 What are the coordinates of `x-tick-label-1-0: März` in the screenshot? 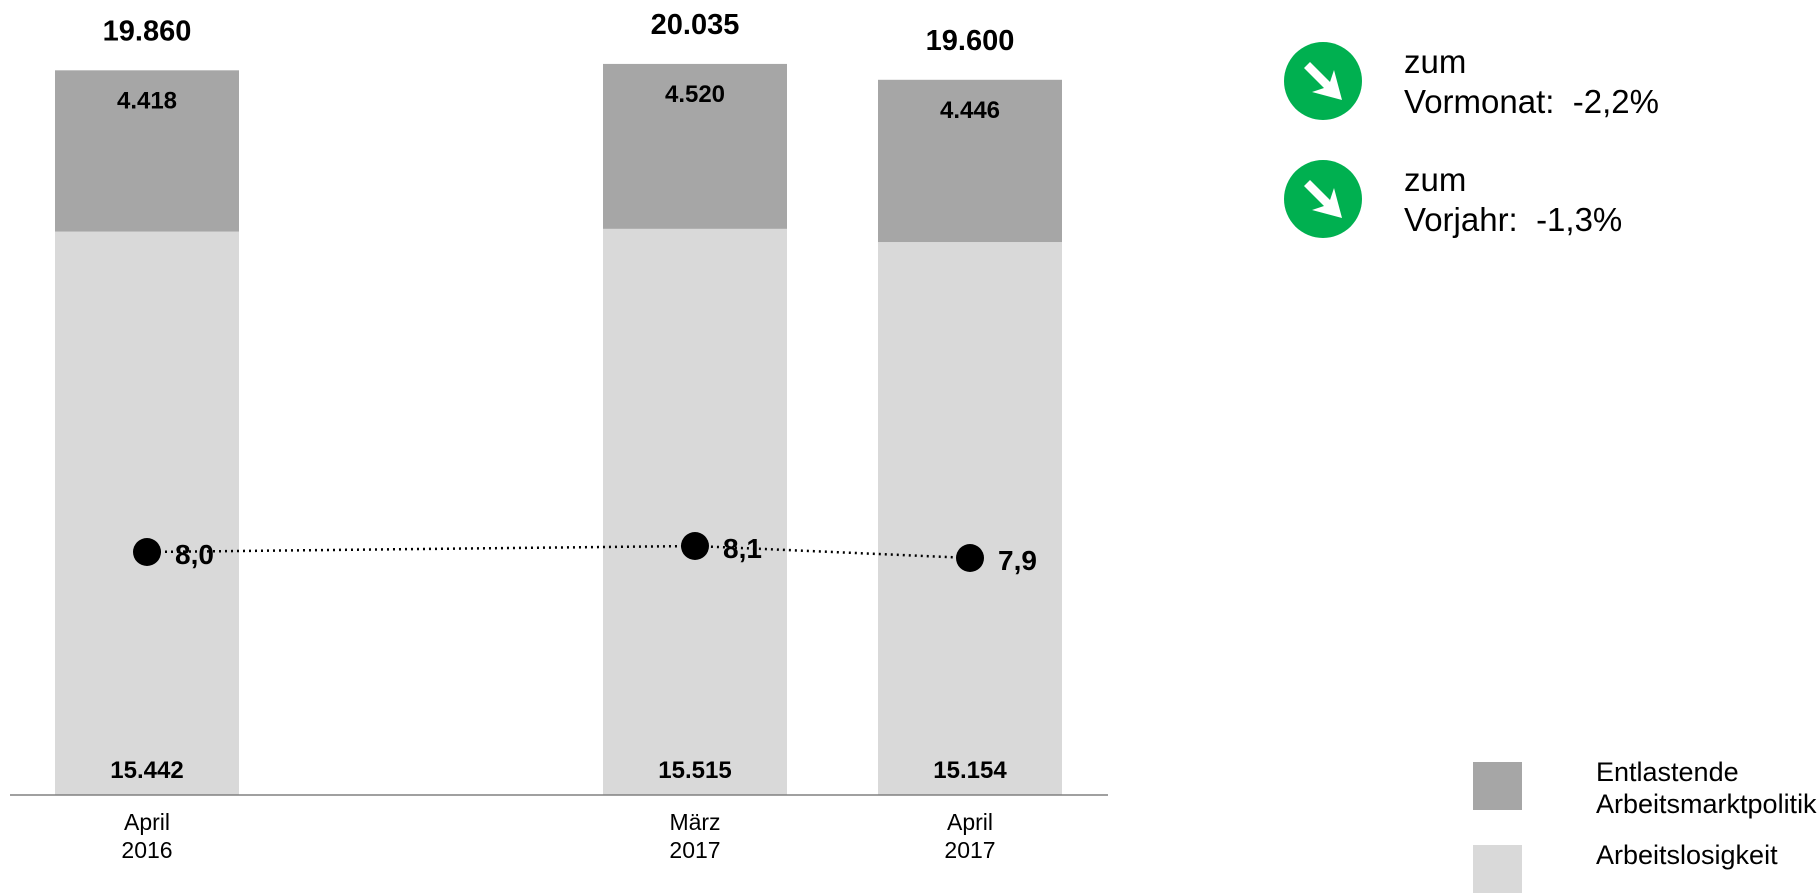 It's located at (694, 822).